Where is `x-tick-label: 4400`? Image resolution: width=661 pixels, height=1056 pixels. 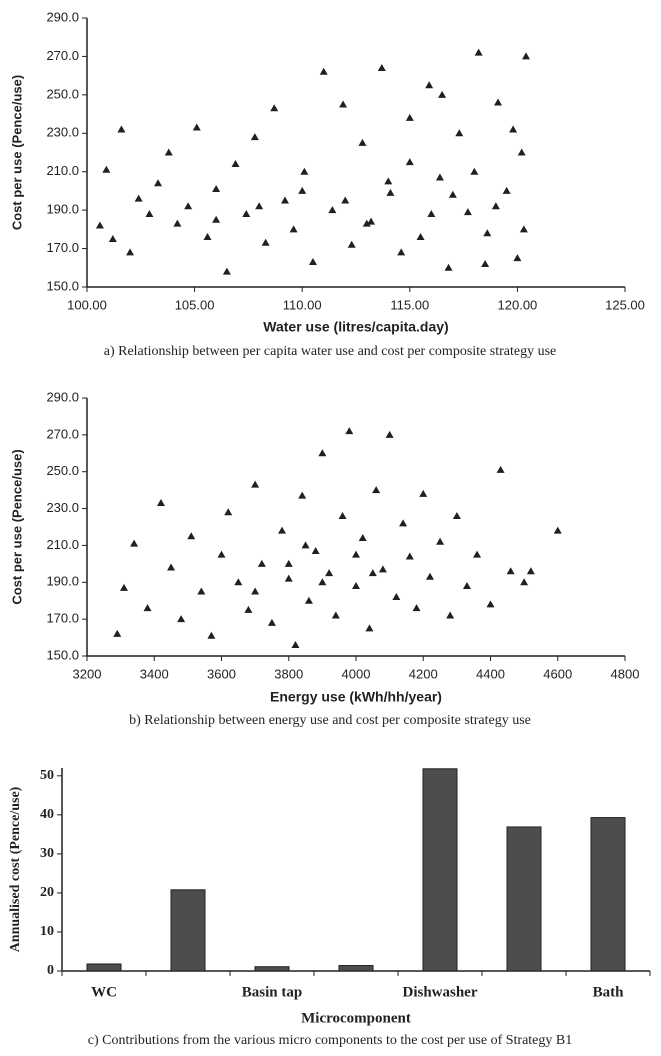
x-tick-label: 4400 is located at coordinates (490, 673).